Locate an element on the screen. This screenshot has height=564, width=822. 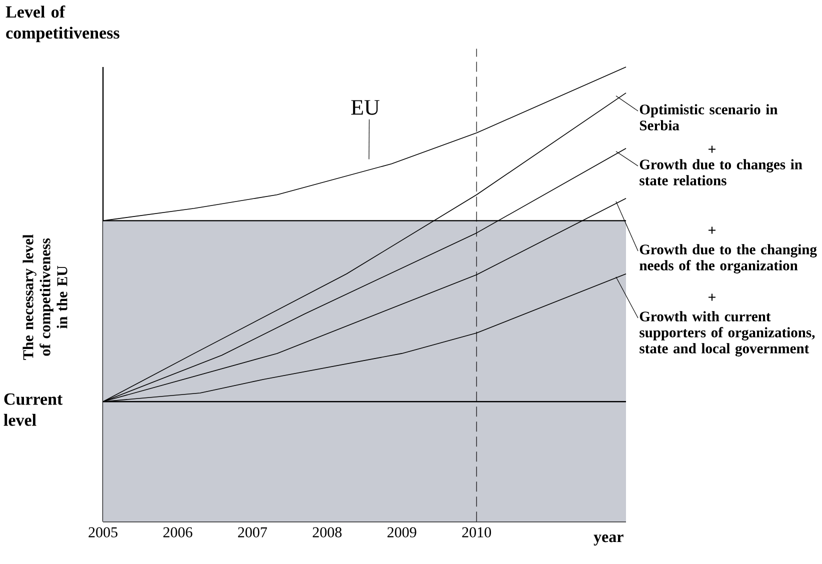
x-tick-label: 2006 is located at coordinates (177, 532).